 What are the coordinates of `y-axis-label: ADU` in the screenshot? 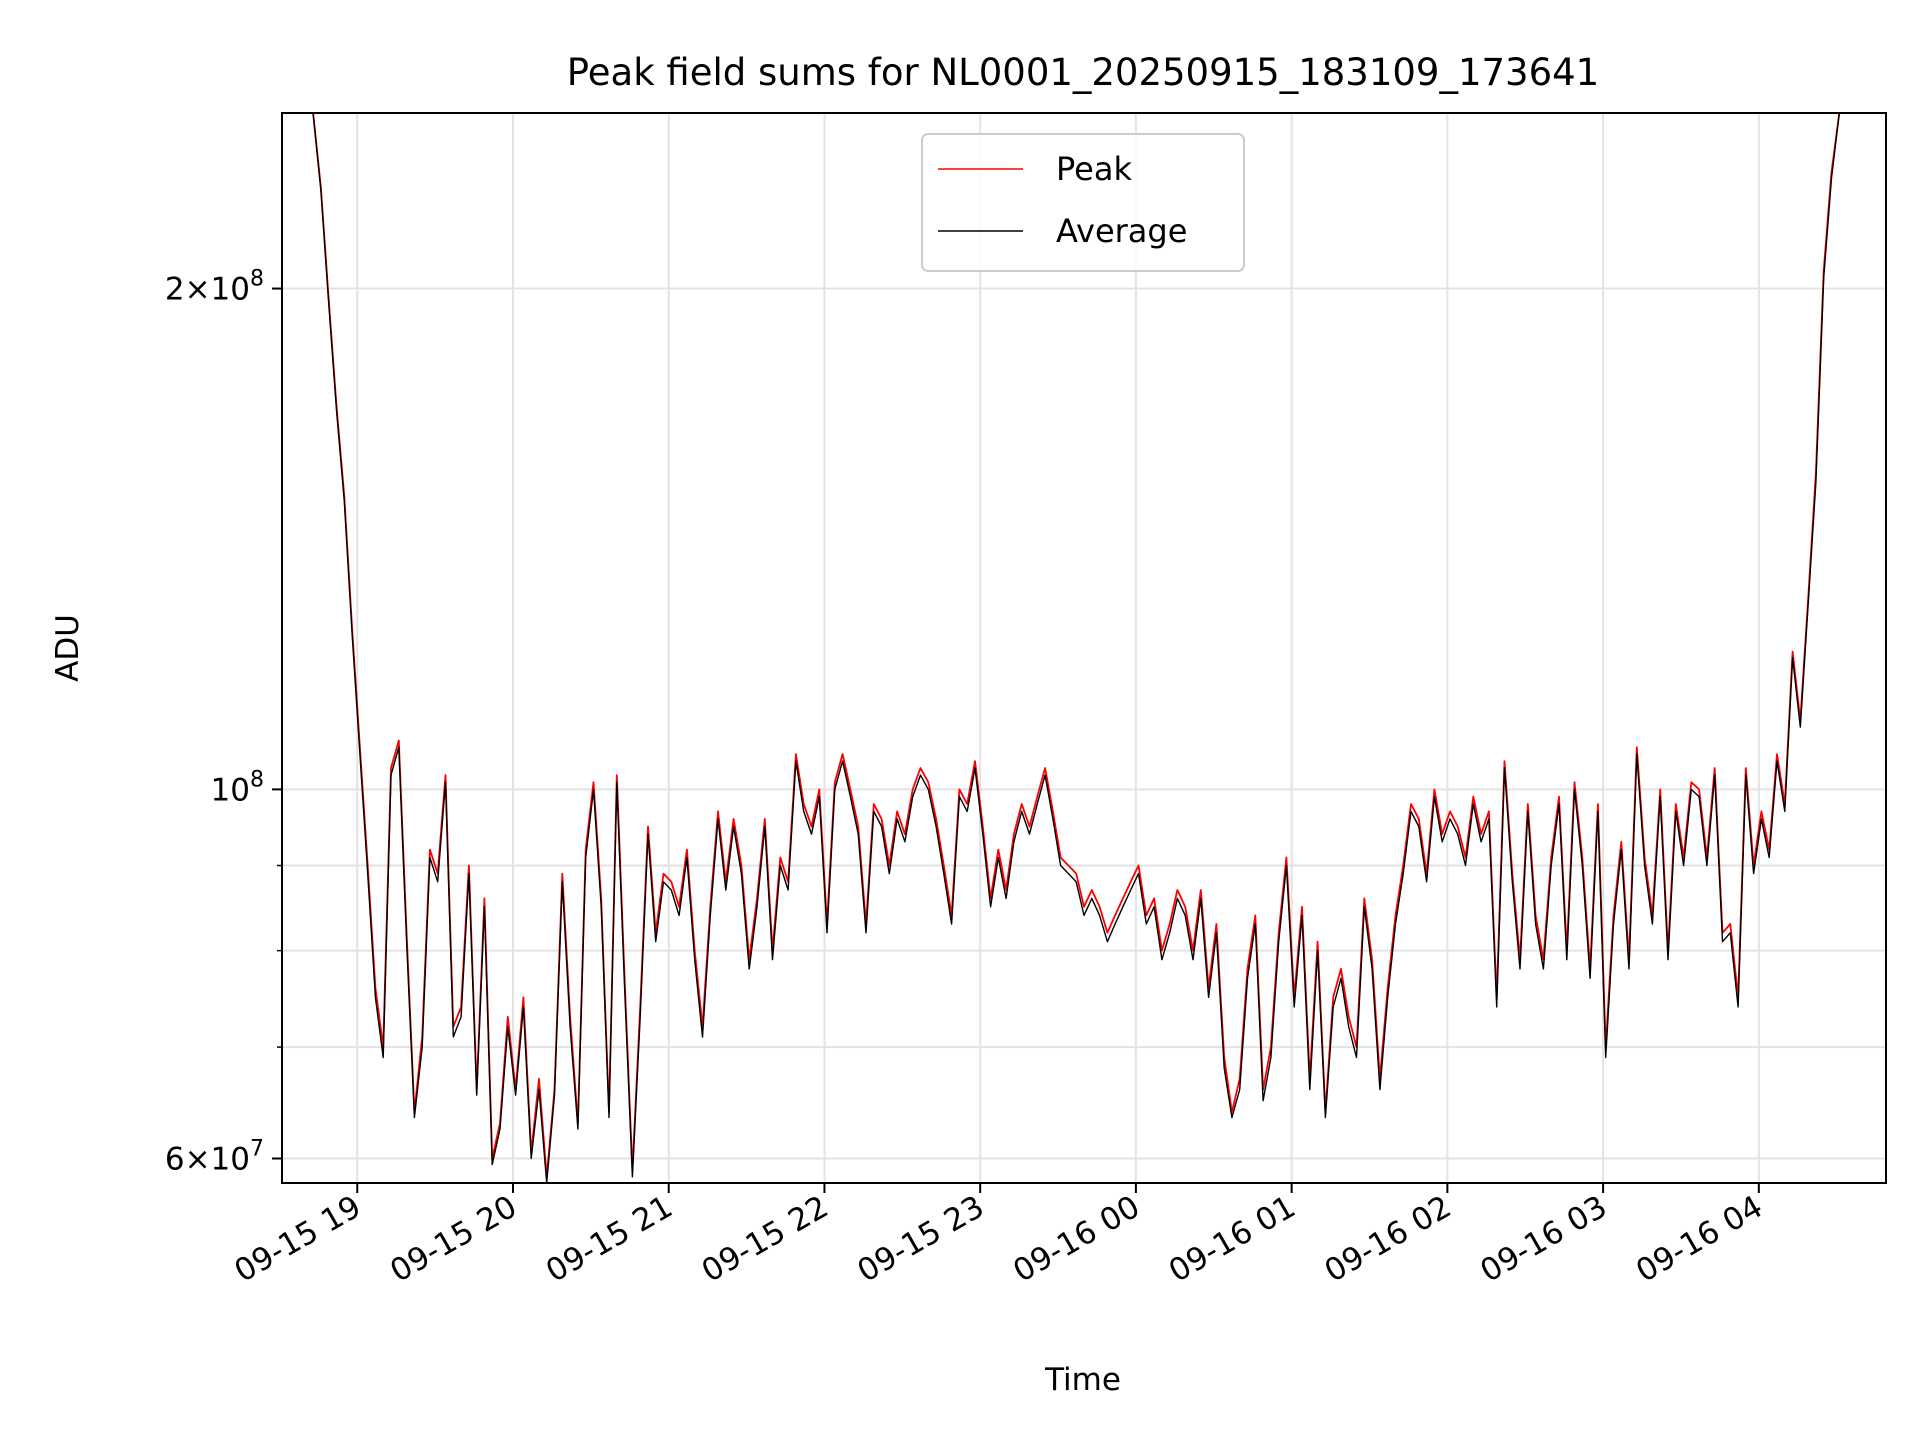 It's located at (68, 648).